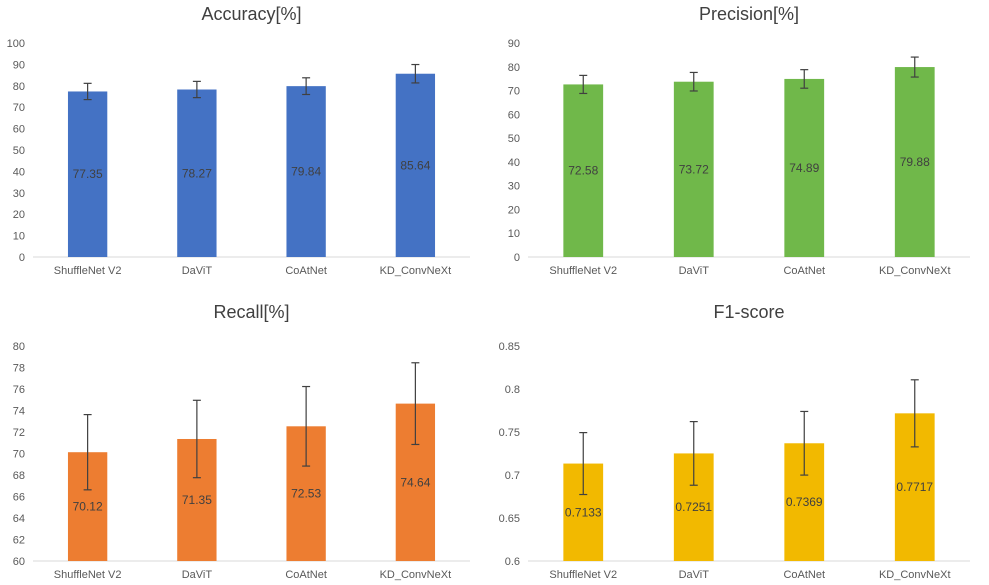  I want to click on y-tick-label: 74, so click(19, 412).